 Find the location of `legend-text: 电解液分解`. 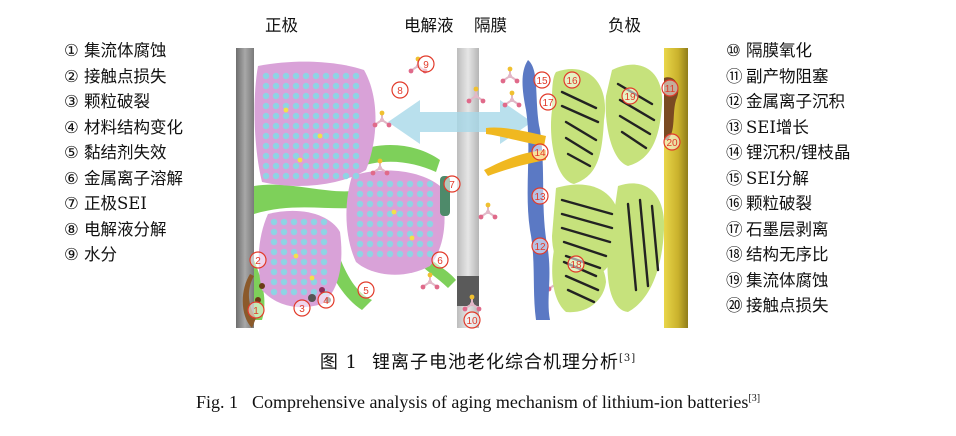

legend-text: 电解液分解 is located at coordinates (125, 229).